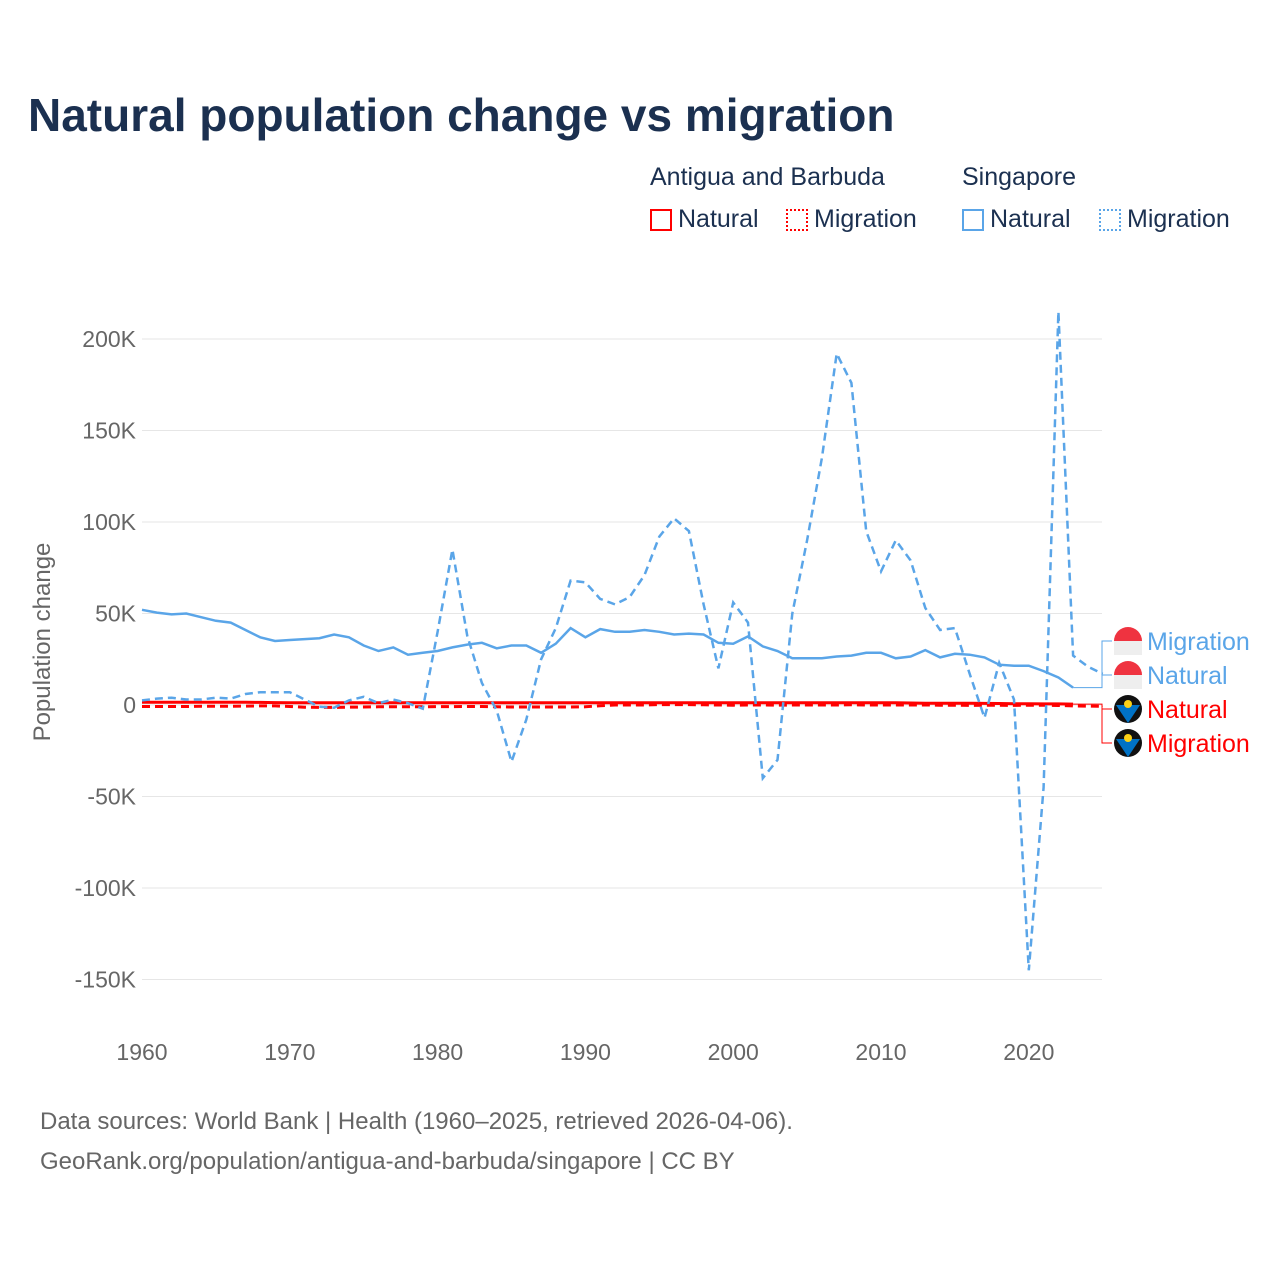  What do you see at coordinates (116, 614) in the screenshot?
I see `y-tick-label: 50K` at bounding box center [116, 614].